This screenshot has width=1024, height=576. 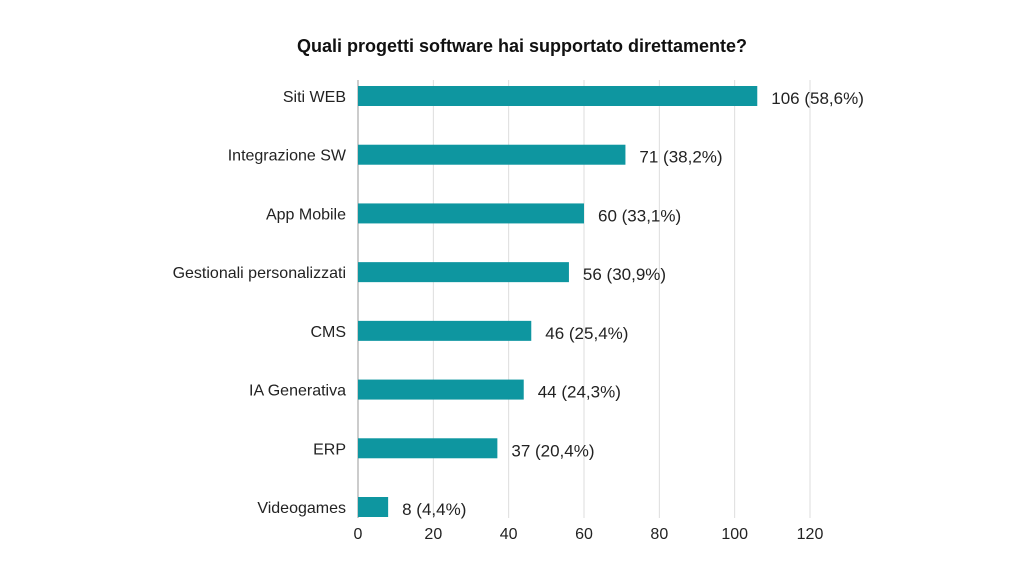 I want to click on x-tick-label: 100, so click(x=734, y=534).